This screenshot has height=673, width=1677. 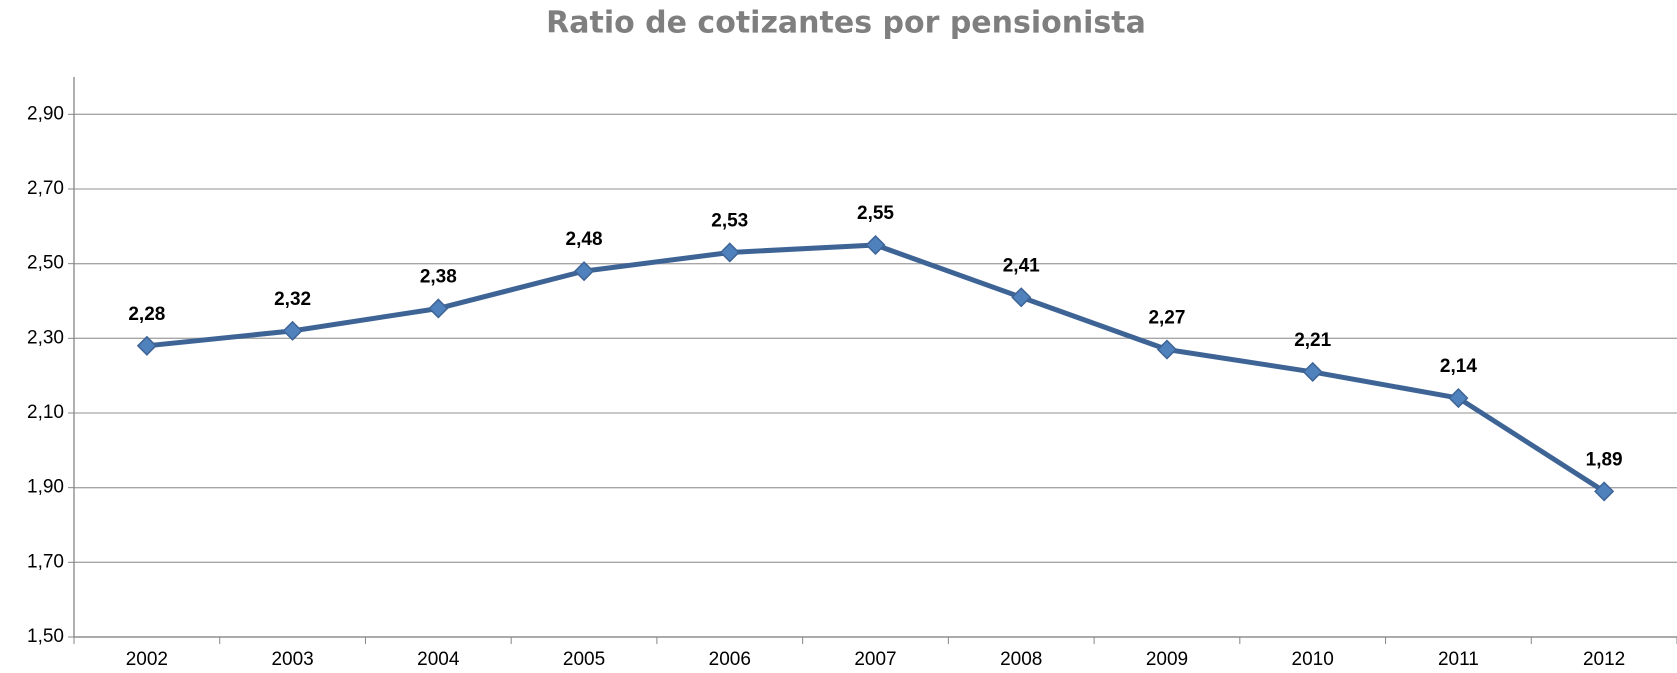 What do you see at coordinates (1458, 366) in the screenshot?
I see `data-label: 2,14` at bounding box center [1458, 366].